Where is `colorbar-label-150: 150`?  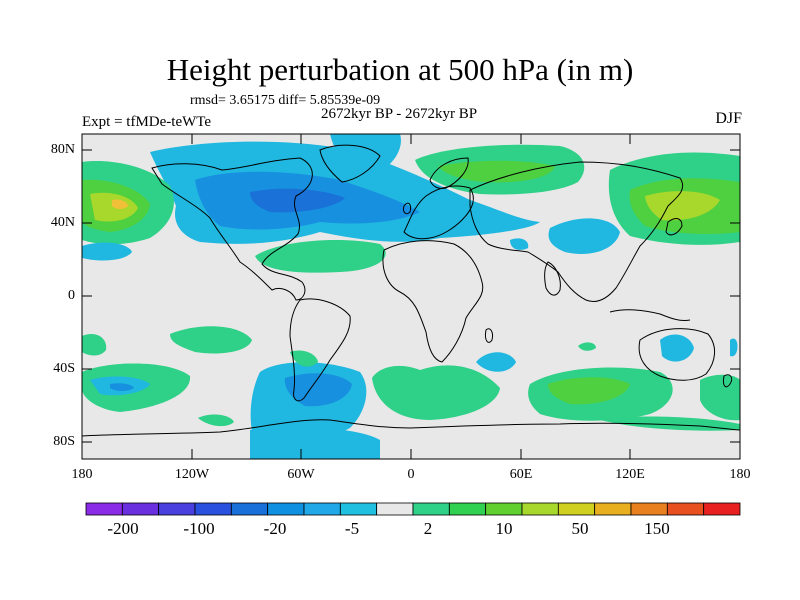
colorbar-label-150: 150 is located at coordinates (657, 528).